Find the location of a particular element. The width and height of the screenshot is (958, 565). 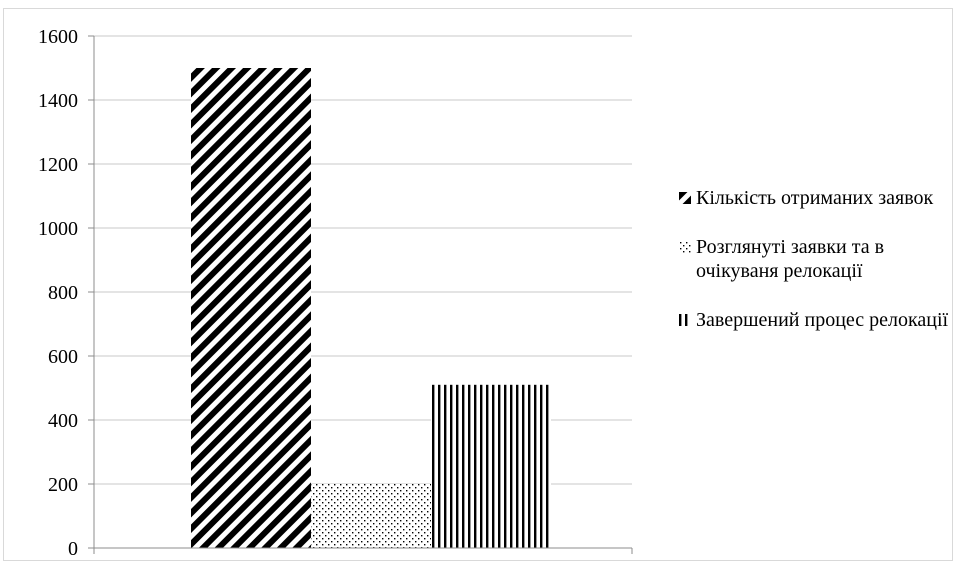

legend-item-completed: Завершений процес релокації is located at coordinates (813, 320).